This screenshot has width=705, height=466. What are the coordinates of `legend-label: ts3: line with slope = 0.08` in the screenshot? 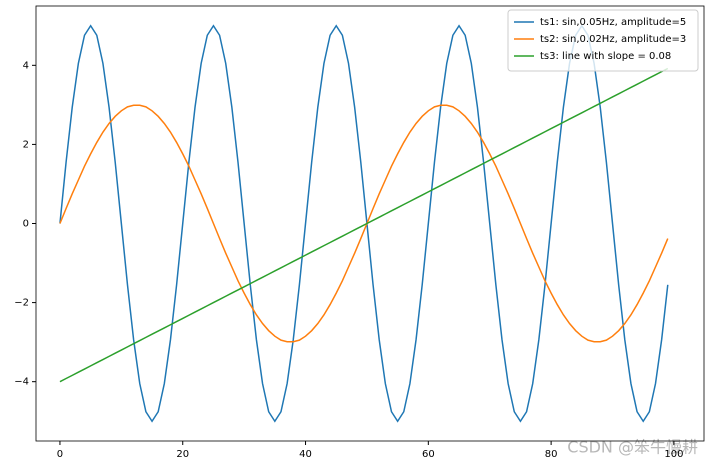 It's located at (605, 56).